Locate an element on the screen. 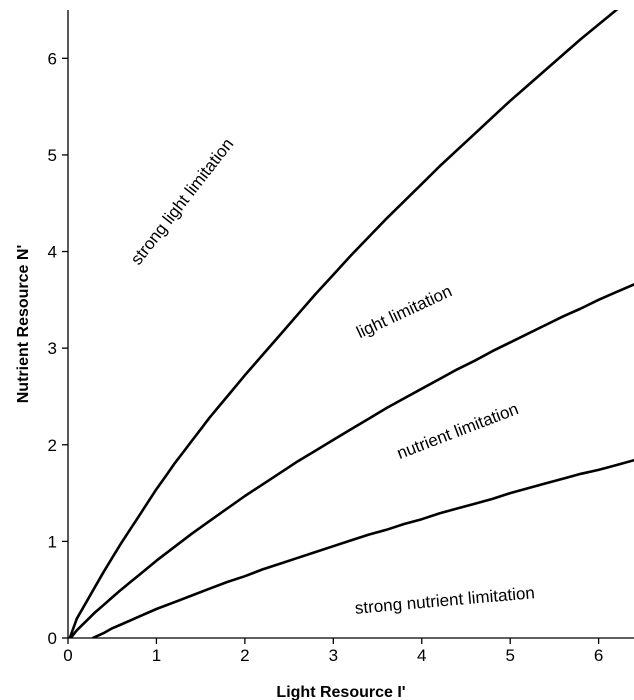 Image resolution: width=634 pixels, height=700 pixels. x-tick-label: 0 is located at coordinates (67, 655).